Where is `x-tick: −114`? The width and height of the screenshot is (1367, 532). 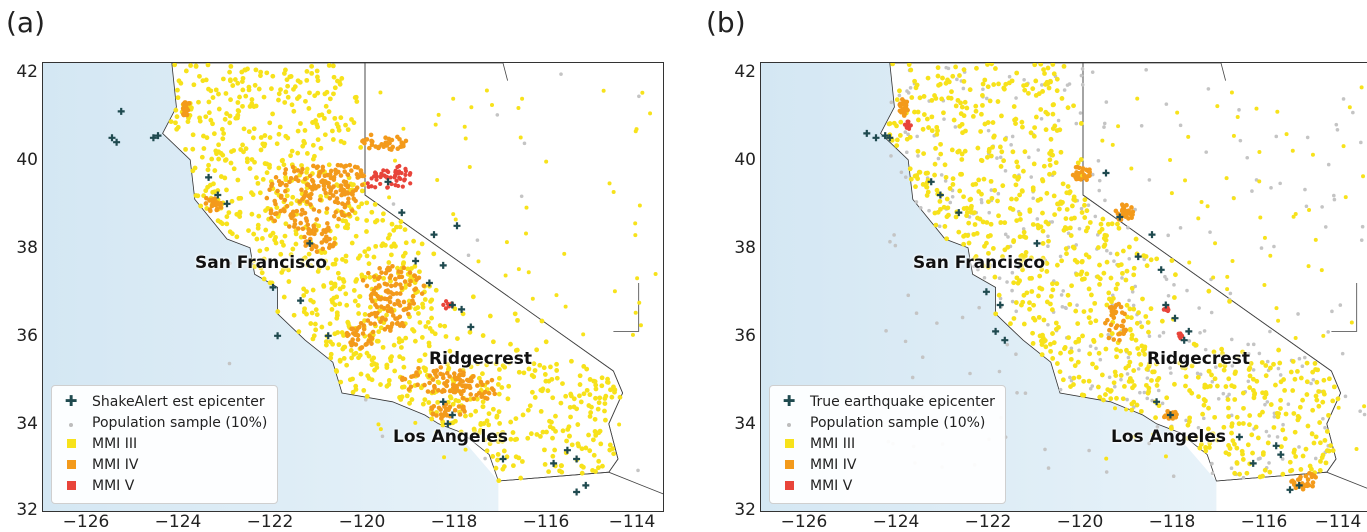 x-tick: −114 is located at coordinates (1338, 522).